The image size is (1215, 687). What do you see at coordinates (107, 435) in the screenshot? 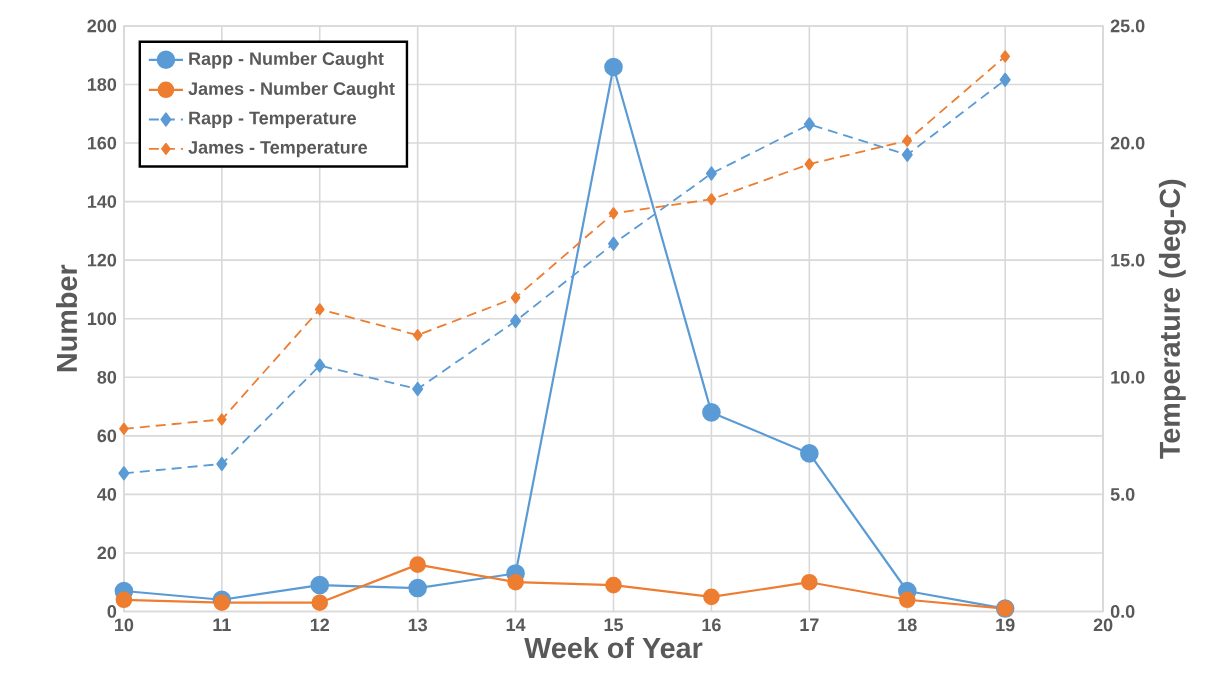
I see `y-tick-label: 60` at bounding box center [107, 435].